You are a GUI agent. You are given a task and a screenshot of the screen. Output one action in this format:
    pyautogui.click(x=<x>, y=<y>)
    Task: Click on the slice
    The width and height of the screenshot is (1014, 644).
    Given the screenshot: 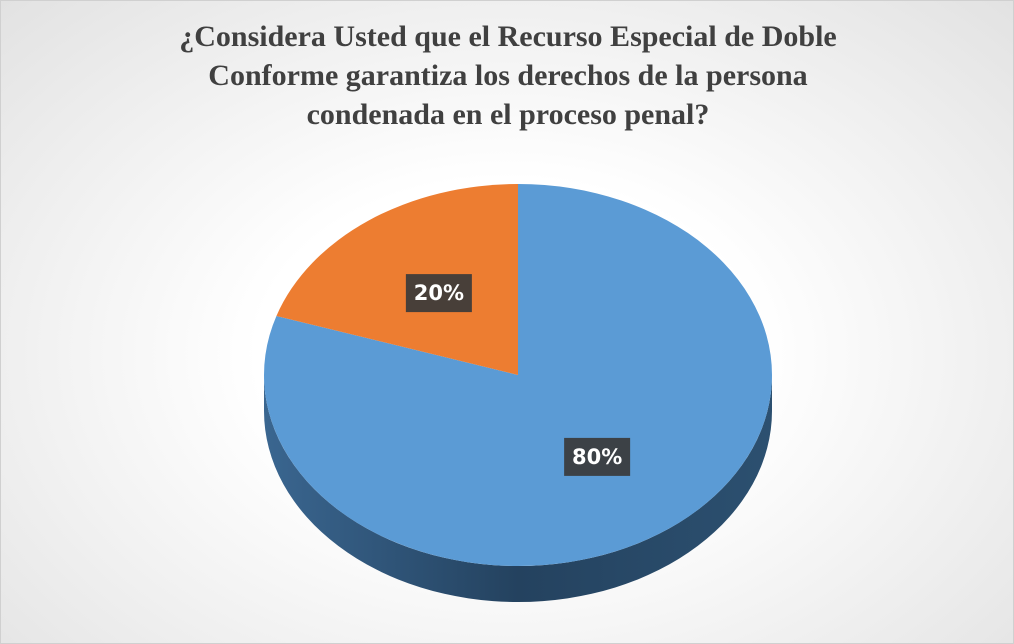 What is the action you would take?
    pyautogui.click(x=397, y=279)
    